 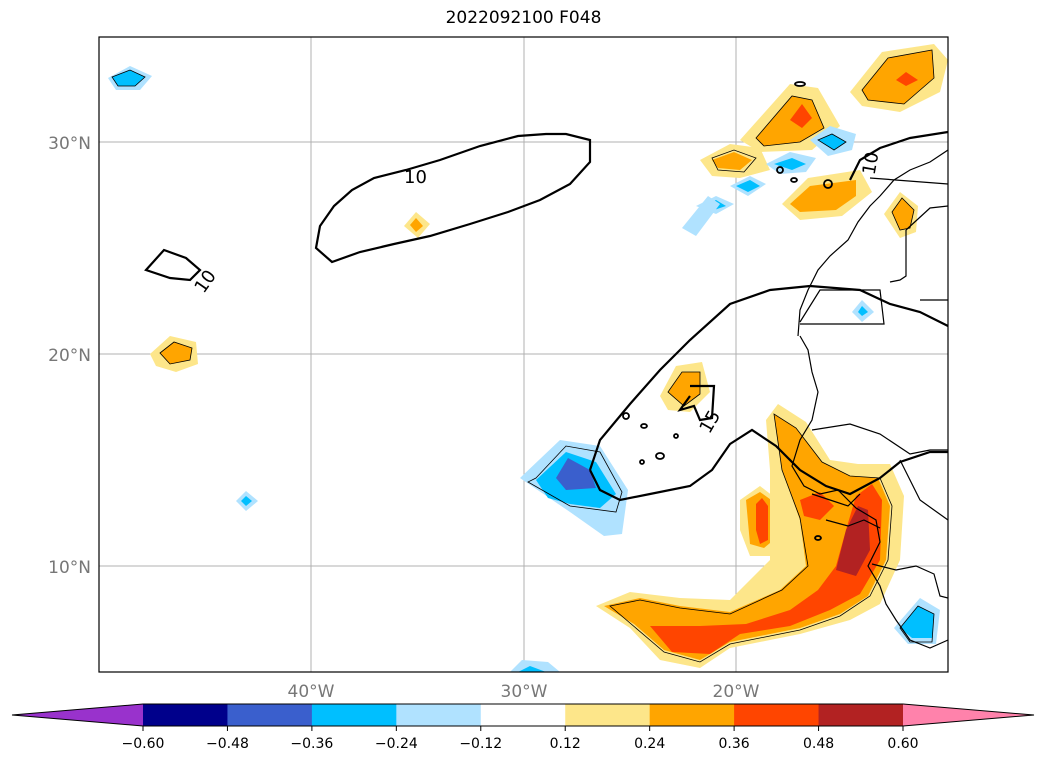 What do you see at coordinates (902, 744) in the screenshot?
I see `colorbar-tick-label: 0.60` at bounding box center [902, 744].